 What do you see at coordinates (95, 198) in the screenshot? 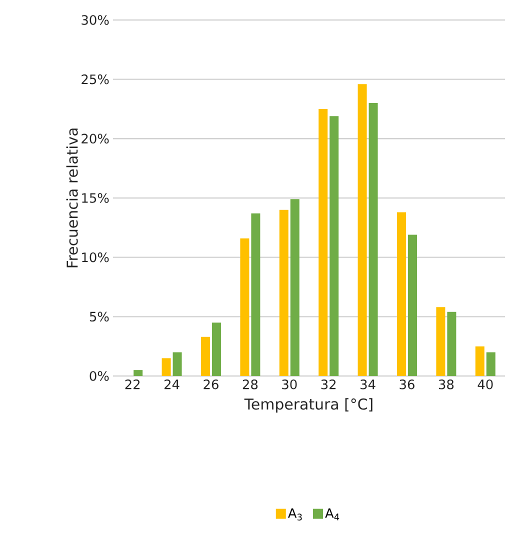
I see `y-tick-label: 15%` at bounding box center [95, 198].